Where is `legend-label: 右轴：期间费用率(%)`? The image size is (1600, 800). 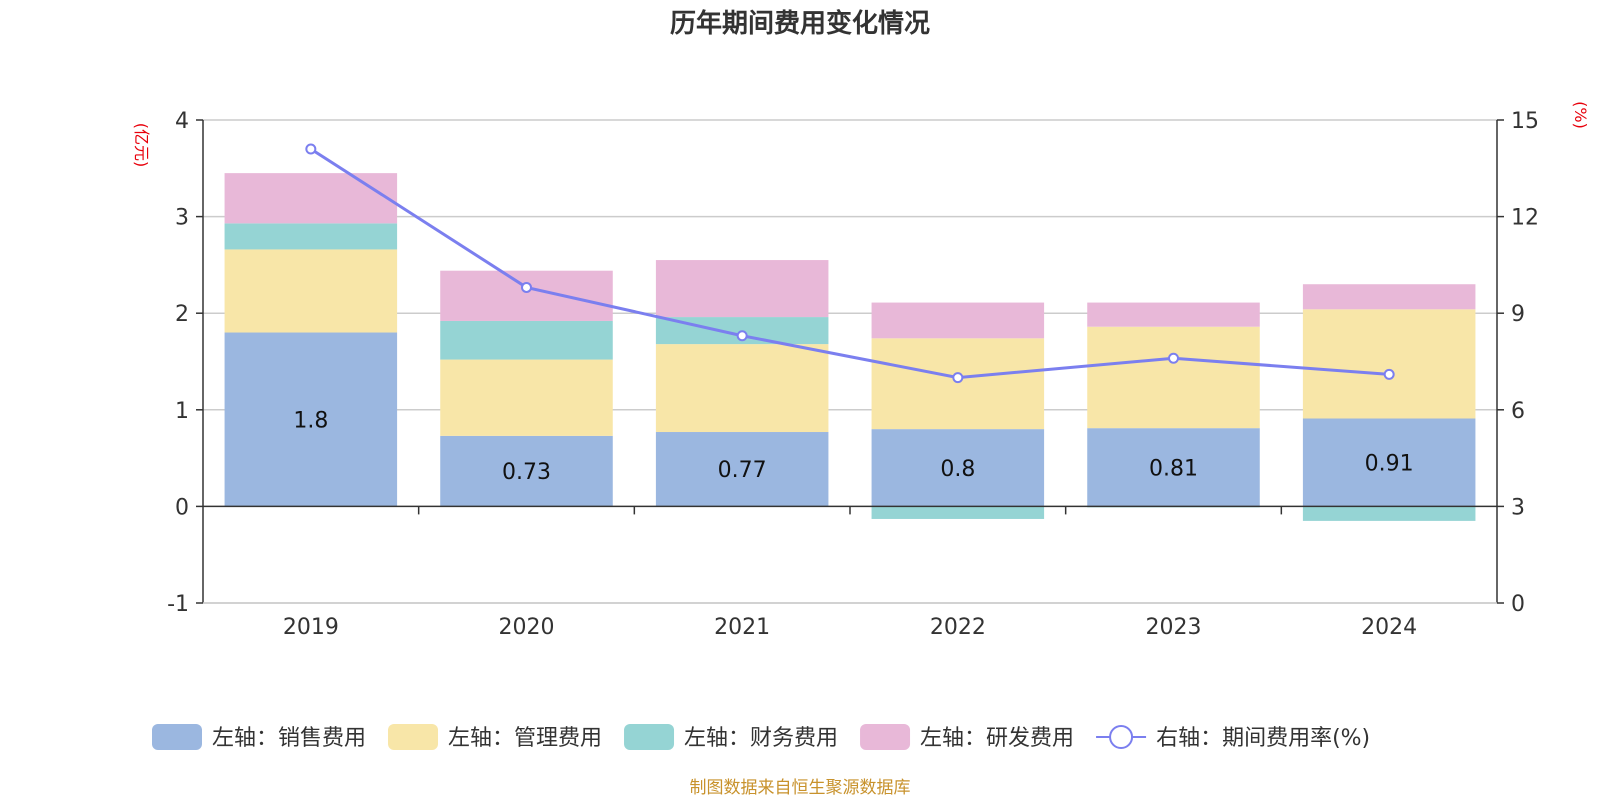
legend-label: 右轴：期间费用率(%) is located at coordinates (1263, 738).